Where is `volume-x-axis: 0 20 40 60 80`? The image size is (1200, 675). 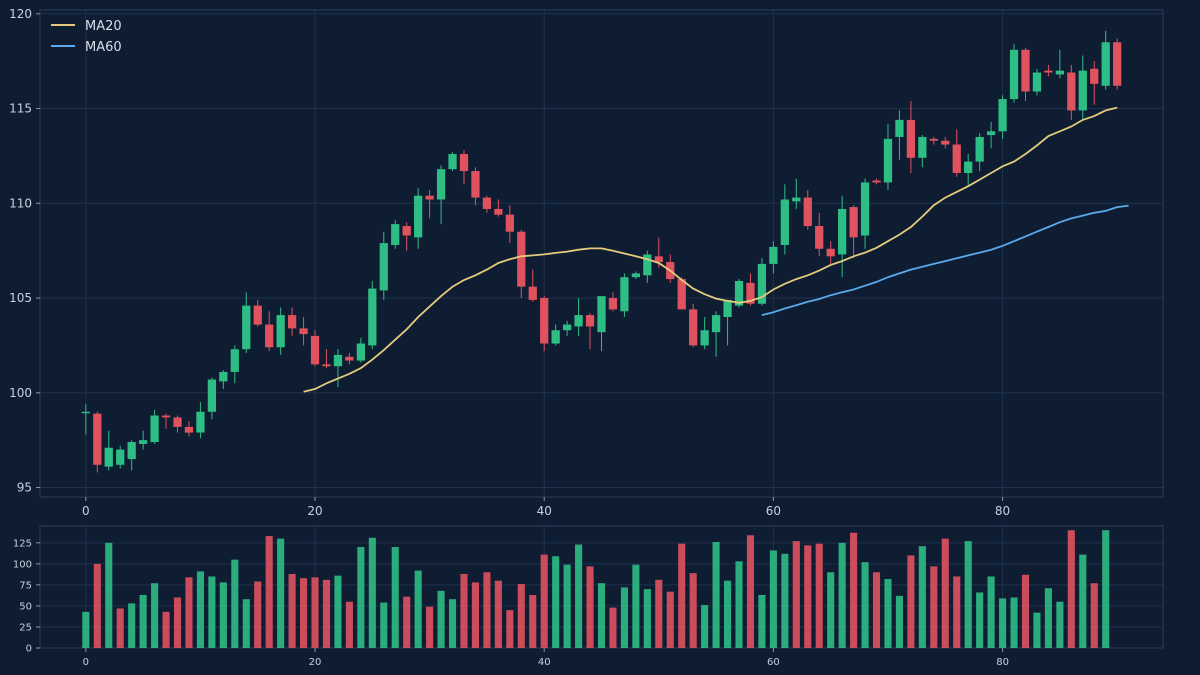 volume-x-axis: 0 20 40 60 80 is located at coordinates (546, 658).